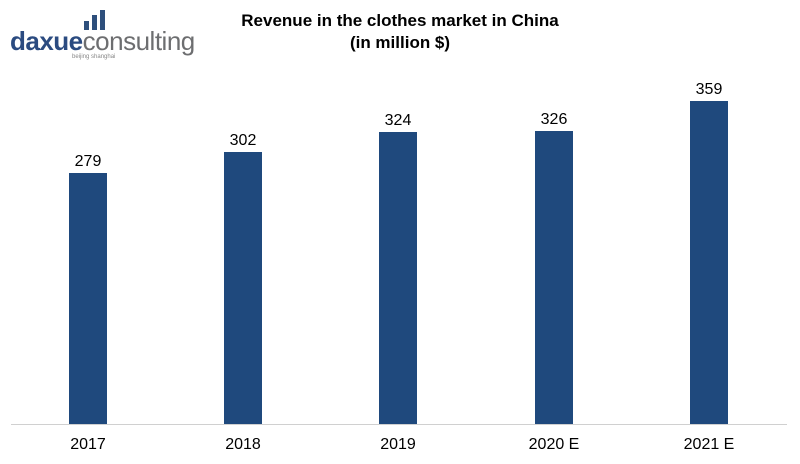  Describe the element at coordinates (88, 161) in the screenshot. I see `data-label: 279` at that location.